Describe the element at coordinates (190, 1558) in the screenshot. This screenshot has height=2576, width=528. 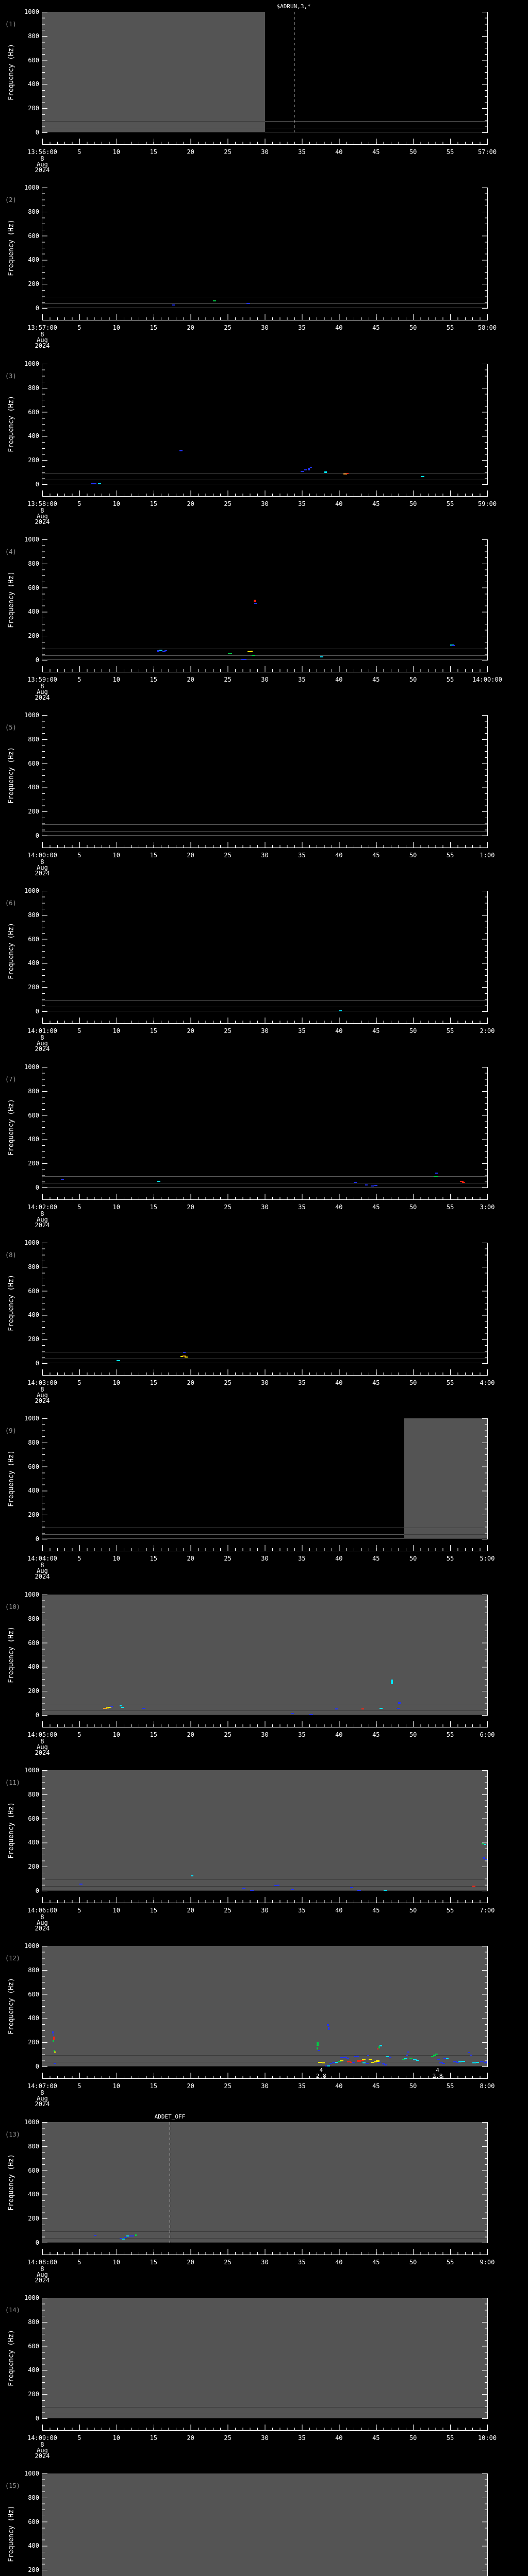
I see `x-tick-label: 20` at that location.